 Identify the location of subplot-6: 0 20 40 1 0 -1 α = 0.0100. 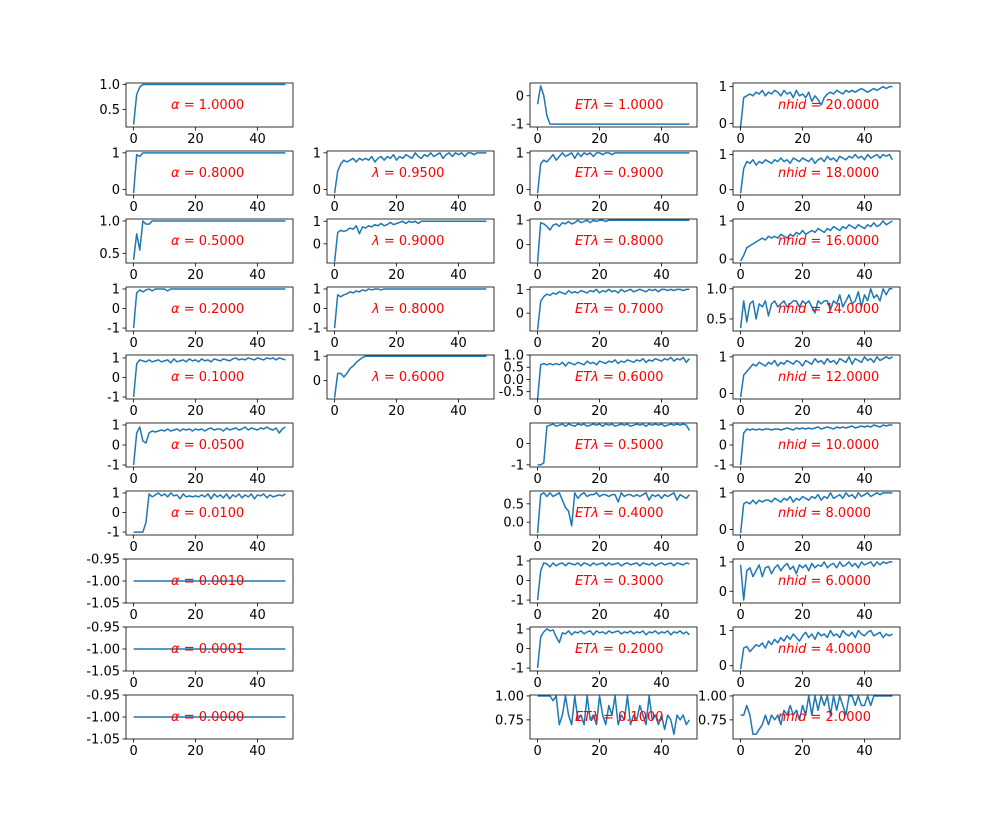
(200, 520).